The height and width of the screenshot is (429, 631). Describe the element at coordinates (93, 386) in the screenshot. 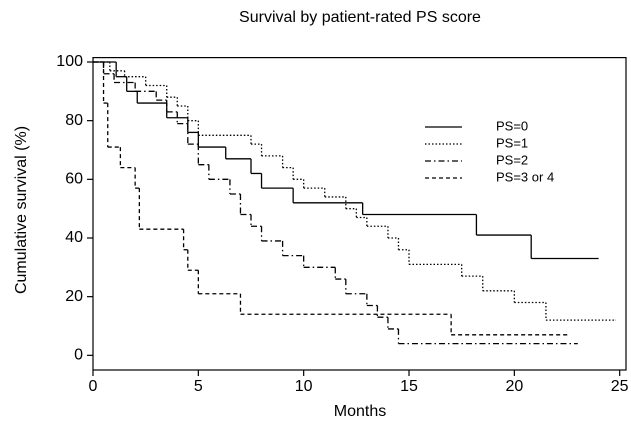

I see `x-tick-label: 0` at that location.